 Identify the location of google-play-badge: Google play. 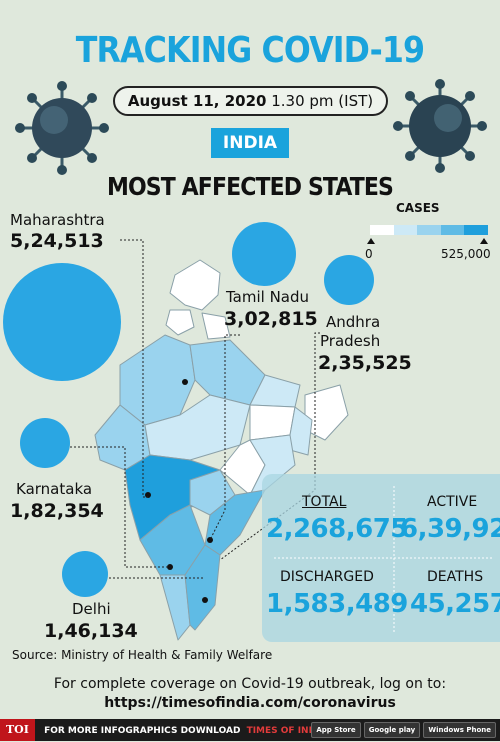
(392, 729).